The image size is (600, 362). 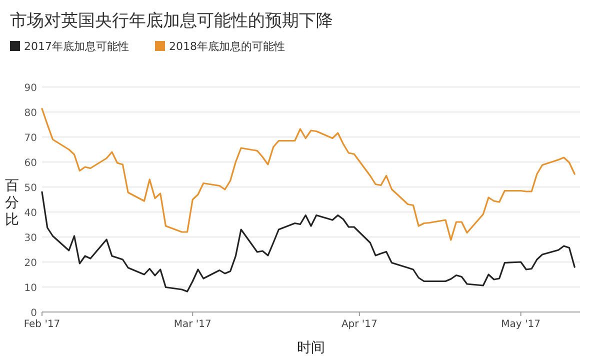 What do you see at coordinates (76, 46) in the screenshot?
I see `legend-label: 2017年底加息可能性` at bounding box center [76, 46].